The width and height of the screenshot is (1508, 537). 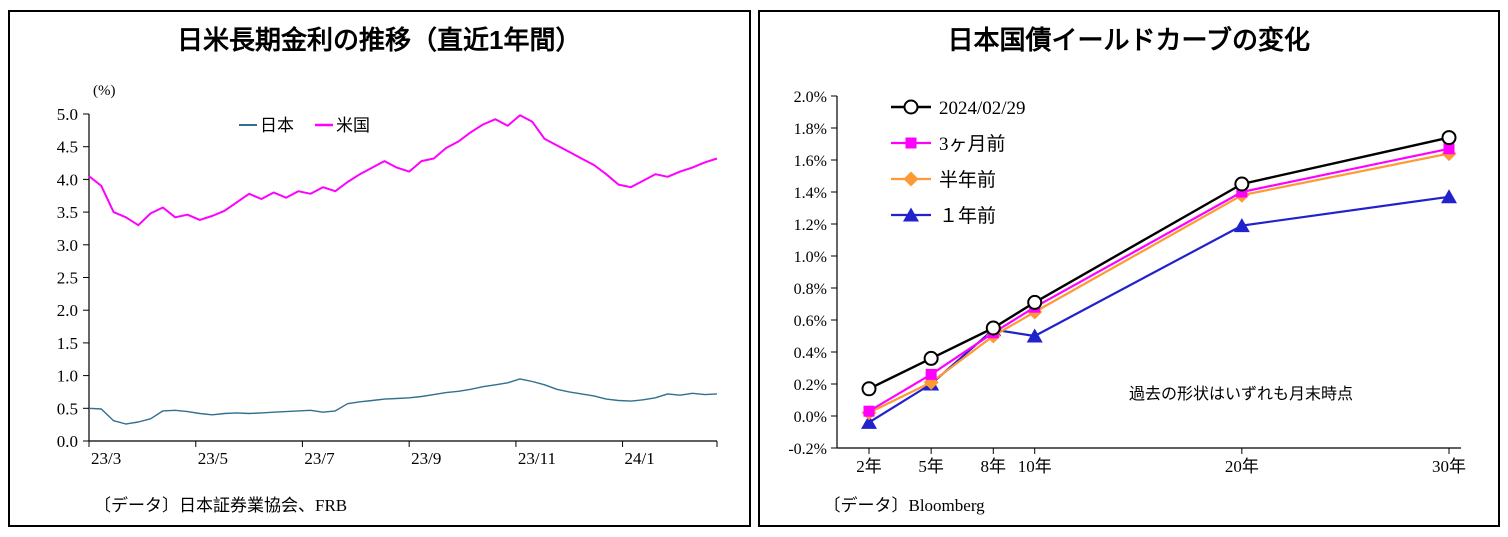 What do you see at coordinates (403, 454) in the screenshot?
I see `x-axis: 23/3 23/5 23/7 23/9 23/11 24/1` at bounding box center [403, 454].